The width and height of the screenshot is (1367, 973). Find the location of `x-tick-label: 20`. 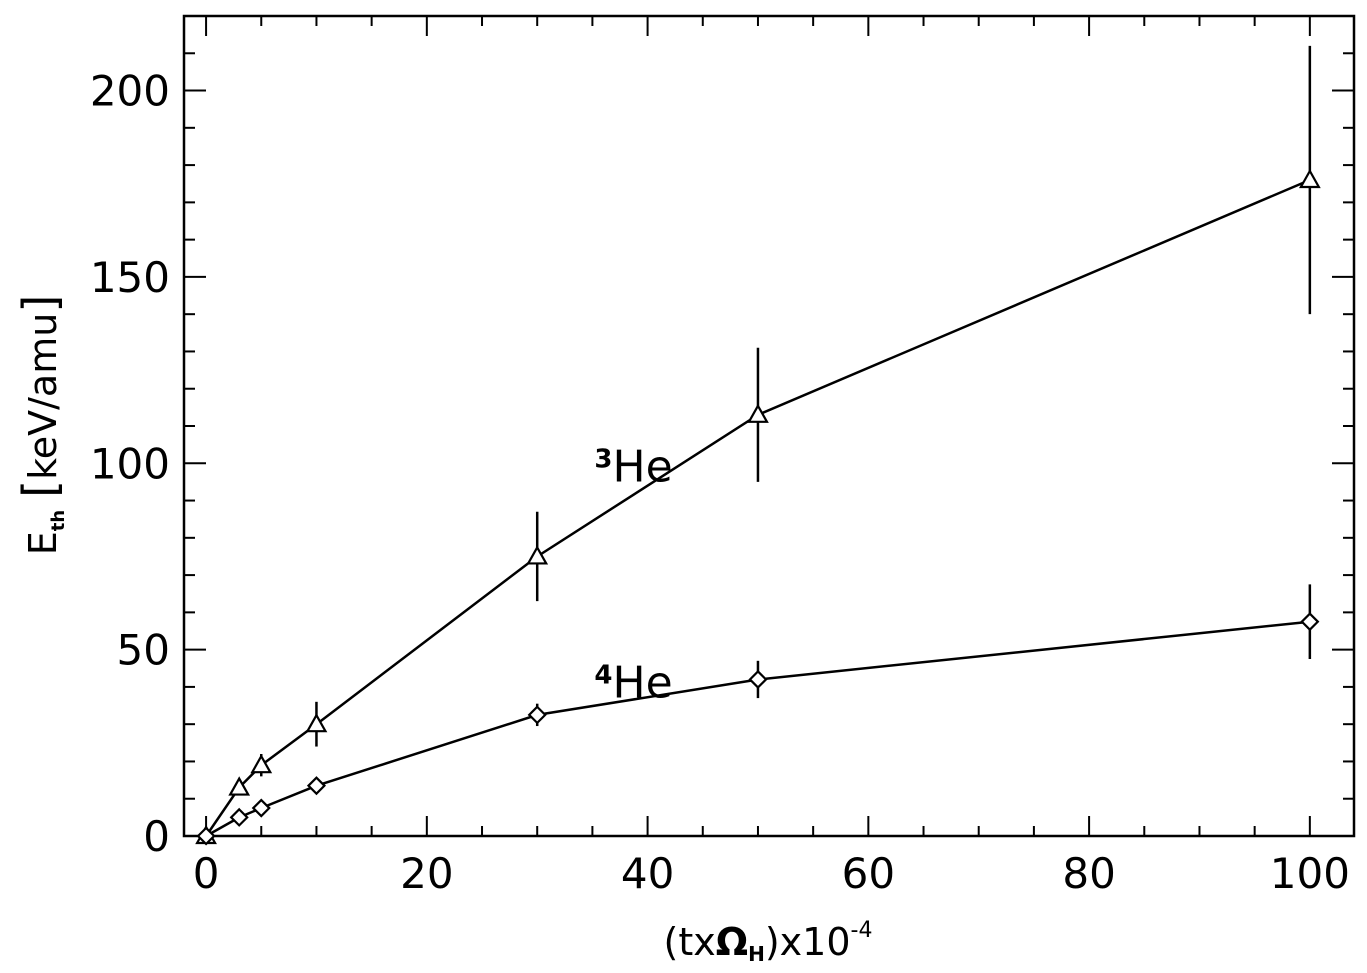

x-tick-label: 20 is located at coordinates (426, 873).